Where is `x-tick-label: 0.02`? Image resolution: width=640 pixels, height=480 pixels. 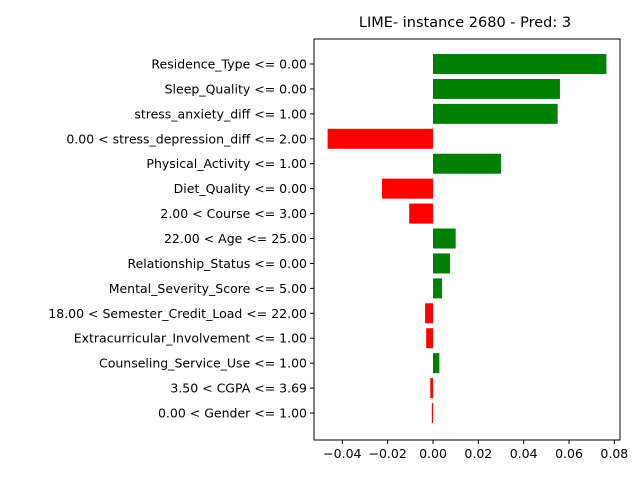
x-tick-label: 0.02 is located at coordinates (478, 453).